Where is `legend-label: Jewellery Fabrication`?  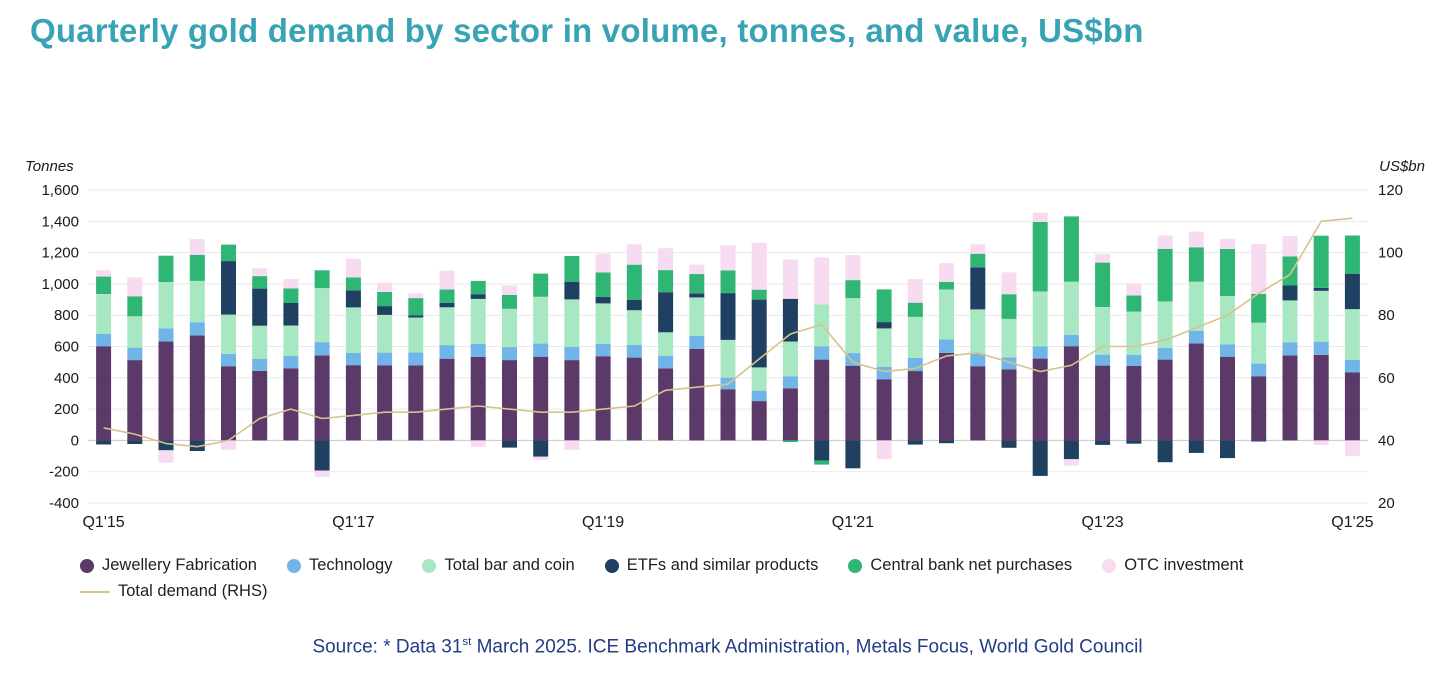
legend-label: Jewellery Fabrication is located at coordinates (179, 565).